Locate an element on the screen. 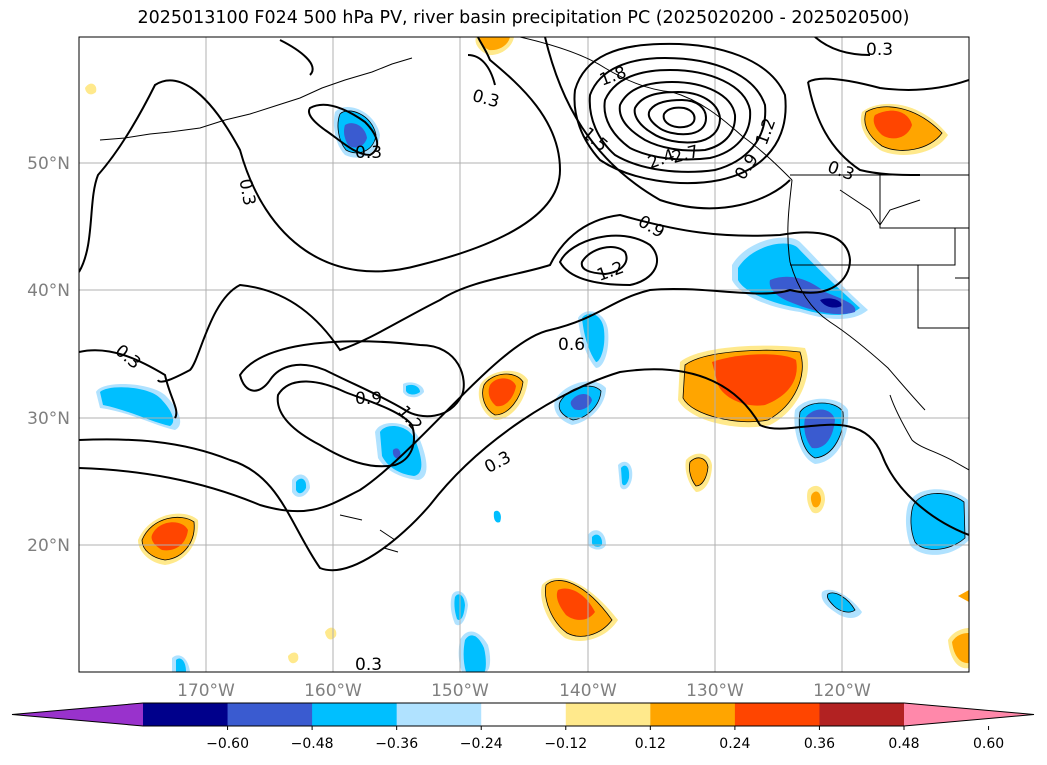 The image size is (1047, 765). contour-label: 1.8 is located at coordinates (613, 77).